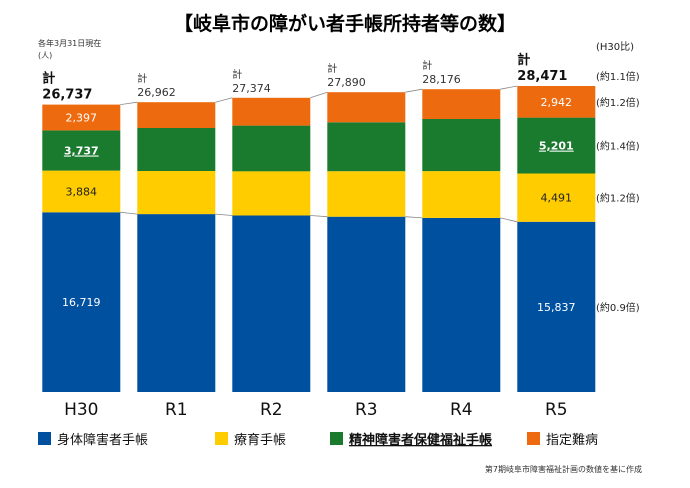  What do you see at coordinates (572, 440) in the screenshot?
I see `legend-label-3: 指定難病` at bounding box center [572, 440].